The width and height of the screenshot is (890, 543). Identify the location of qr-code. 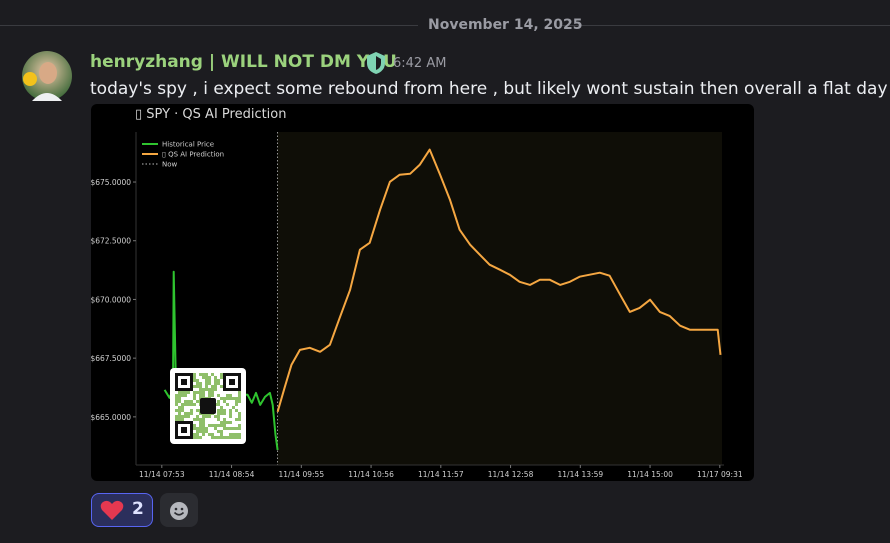
(208, 406).